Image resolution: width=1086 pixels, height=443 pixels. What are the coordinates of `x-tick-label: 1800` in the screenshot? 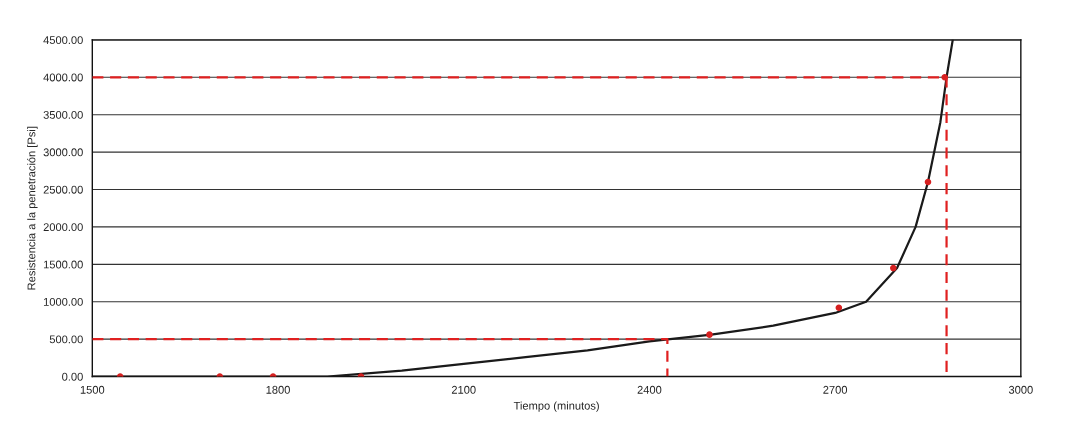 It's located at (278, 389).